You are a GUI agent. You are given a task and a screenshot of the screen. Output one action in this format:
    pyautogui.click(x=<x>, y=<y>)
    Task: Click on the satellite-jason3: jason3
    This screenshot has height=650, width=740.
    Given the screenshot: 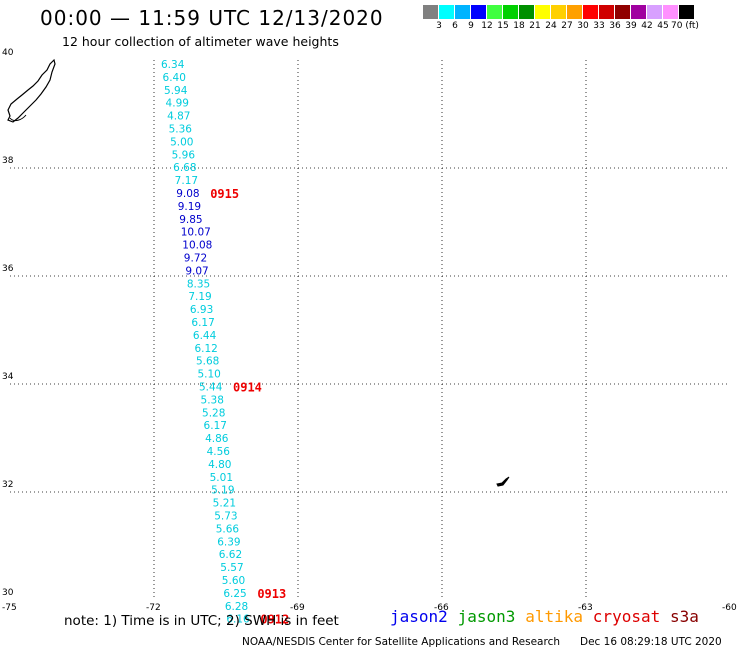 What is the action you would take?
    pyautogui.click(x=486, y=616)
    